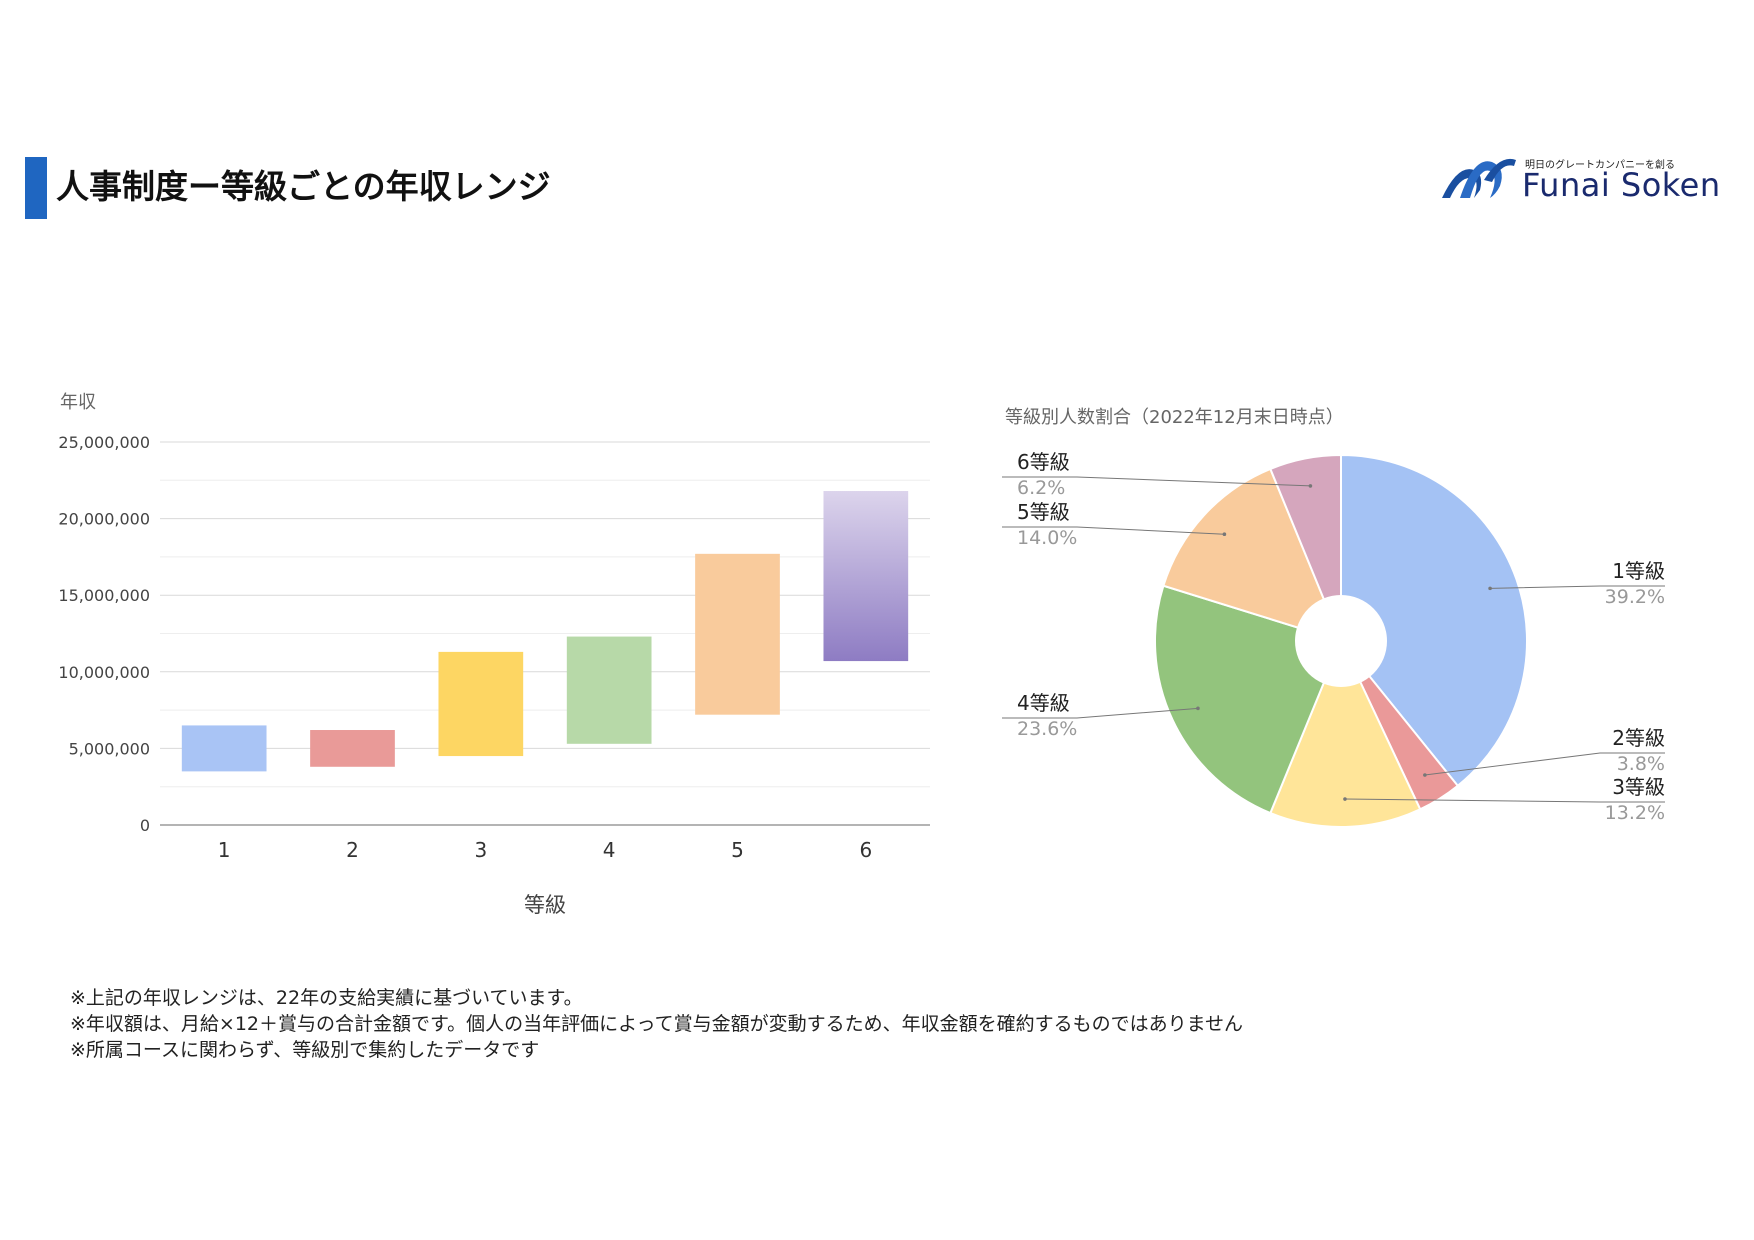 This screenshot has height=1240, width=1754. I want to click on x-tick-label: 4, so click(609, 850).